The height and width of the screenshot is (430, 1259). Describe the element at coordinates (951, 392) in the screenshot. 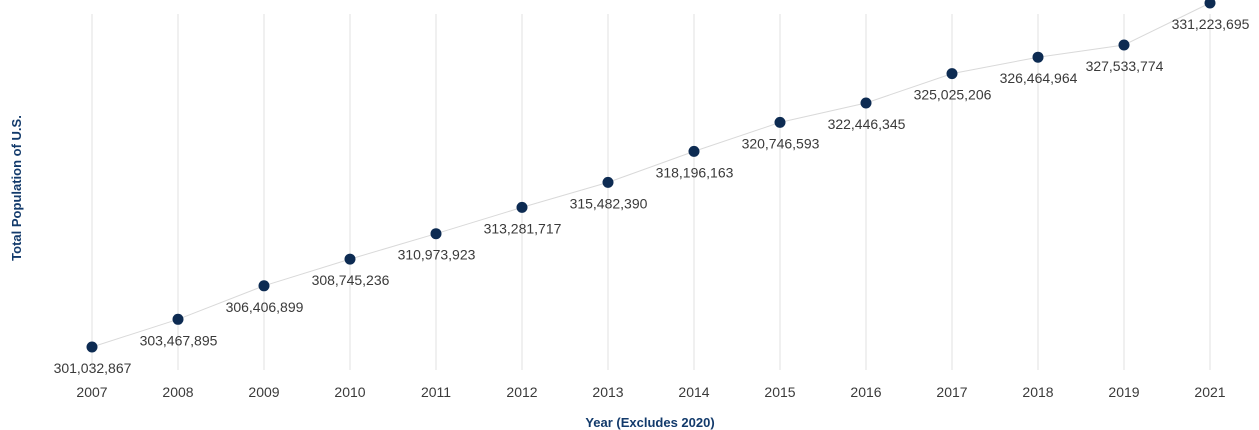

I see `x-tick-2017: 2017` at that location.